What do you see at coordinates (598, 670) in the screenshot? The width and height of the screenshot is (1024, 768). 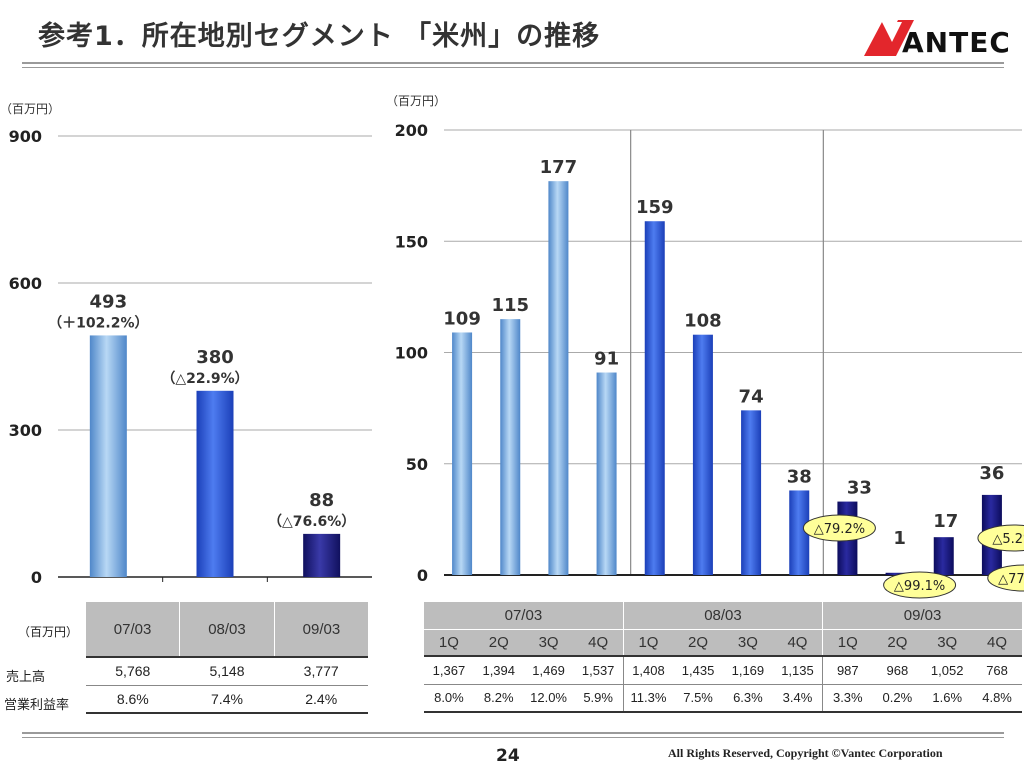 I see `table-cell: 1,537` at bounding box center [598, 670].